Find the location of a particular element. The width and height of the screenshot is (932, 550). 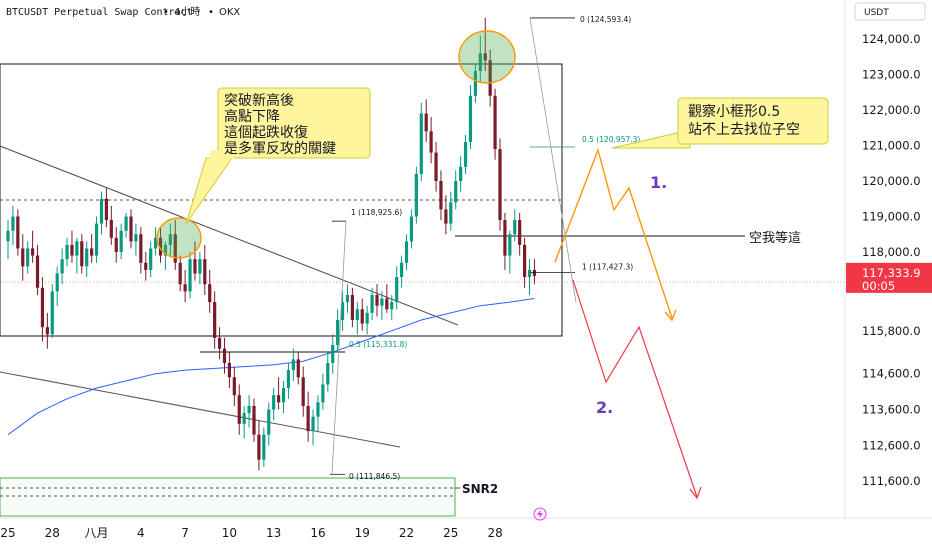

scenario-1-path is located at coordinates (613, 233).